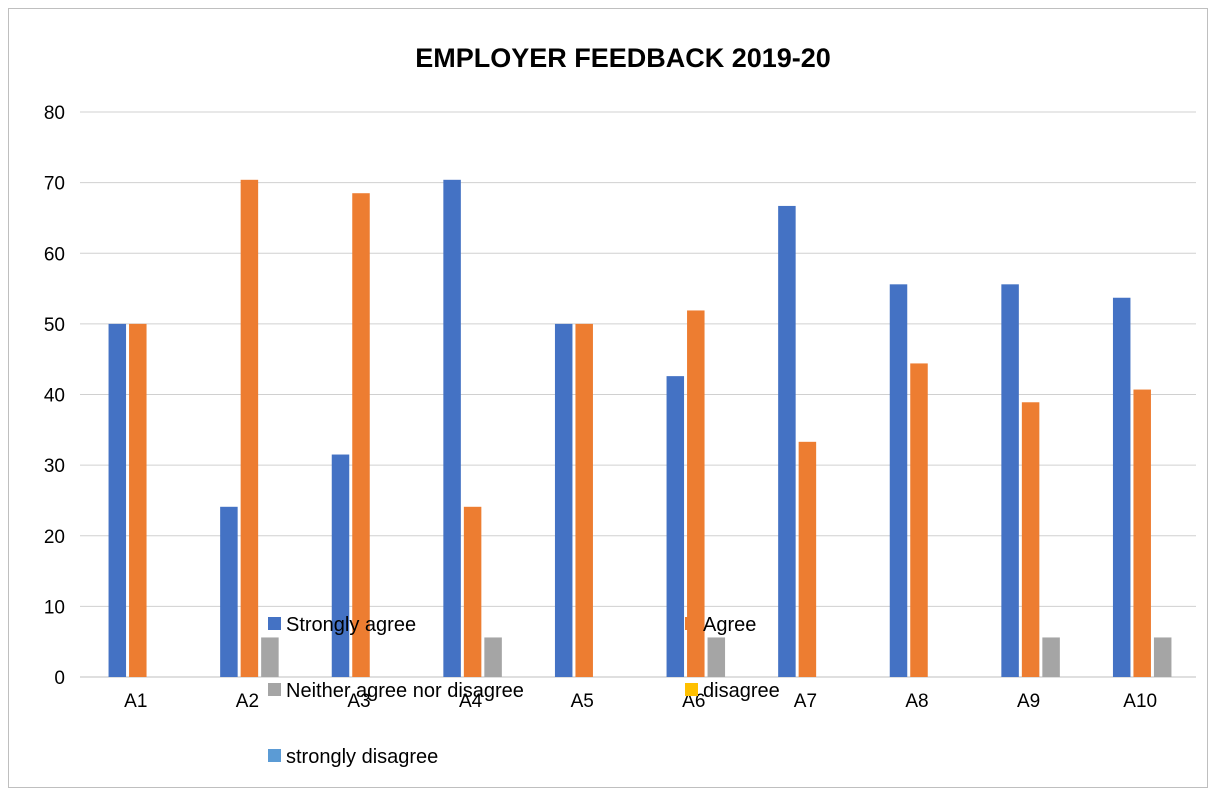 The width and height of the screenshot is (1221, 799). What do you see at coordinates (1162, 657) in the screenshot?
I see `bar-neither-agree-nor-disagree-a10` at bounding box center [1162, 657].